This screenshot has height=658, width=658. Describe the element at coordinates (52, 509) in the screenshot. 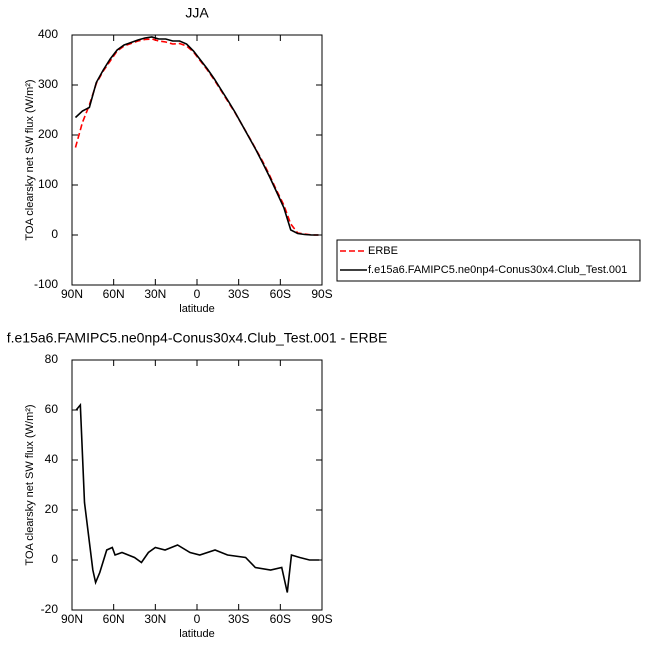

I see `y-tick-label: 20` at that location.